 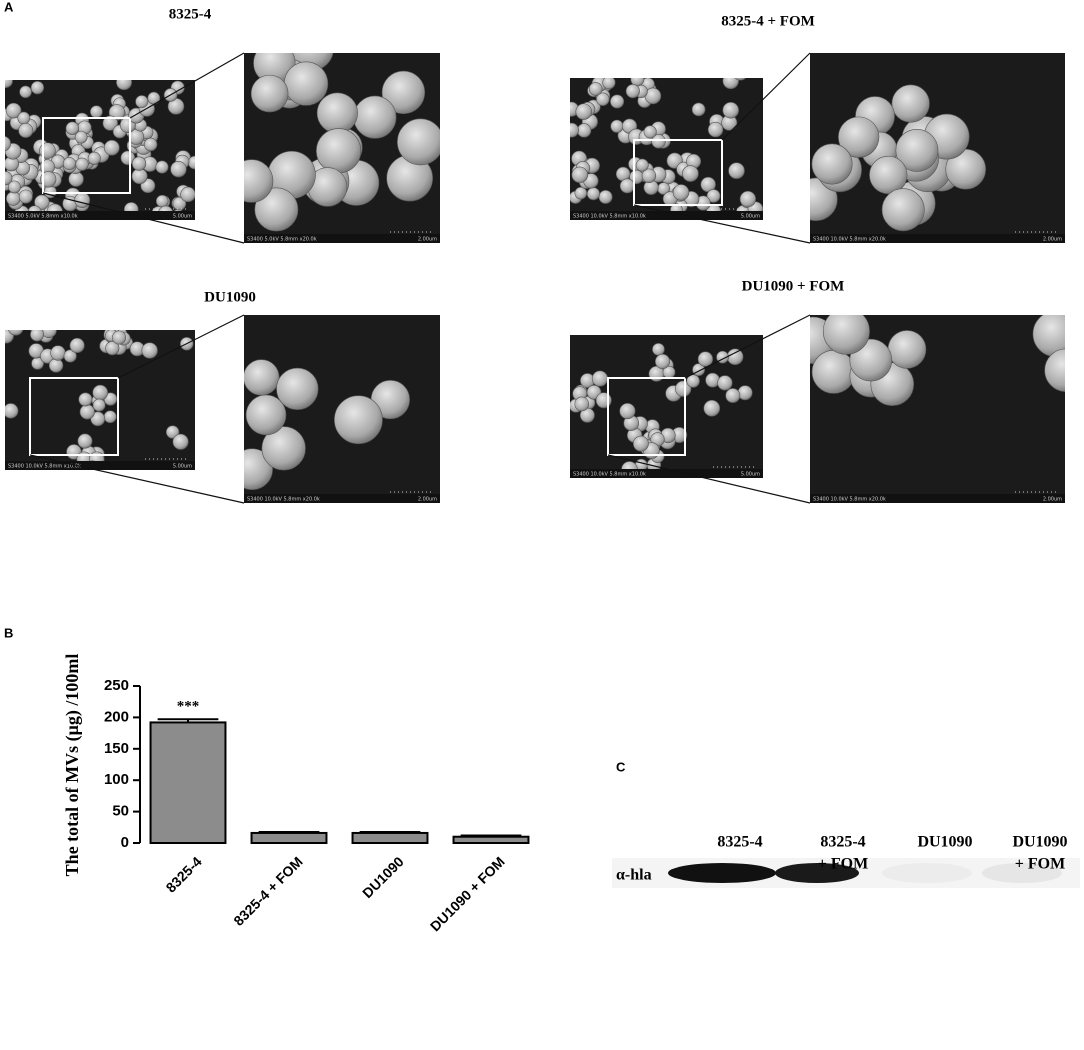 What do you see at coordinates (182, 217) in the screenshot?
I see `sem-scale: 5.00um` at bounding box center [182, 217].